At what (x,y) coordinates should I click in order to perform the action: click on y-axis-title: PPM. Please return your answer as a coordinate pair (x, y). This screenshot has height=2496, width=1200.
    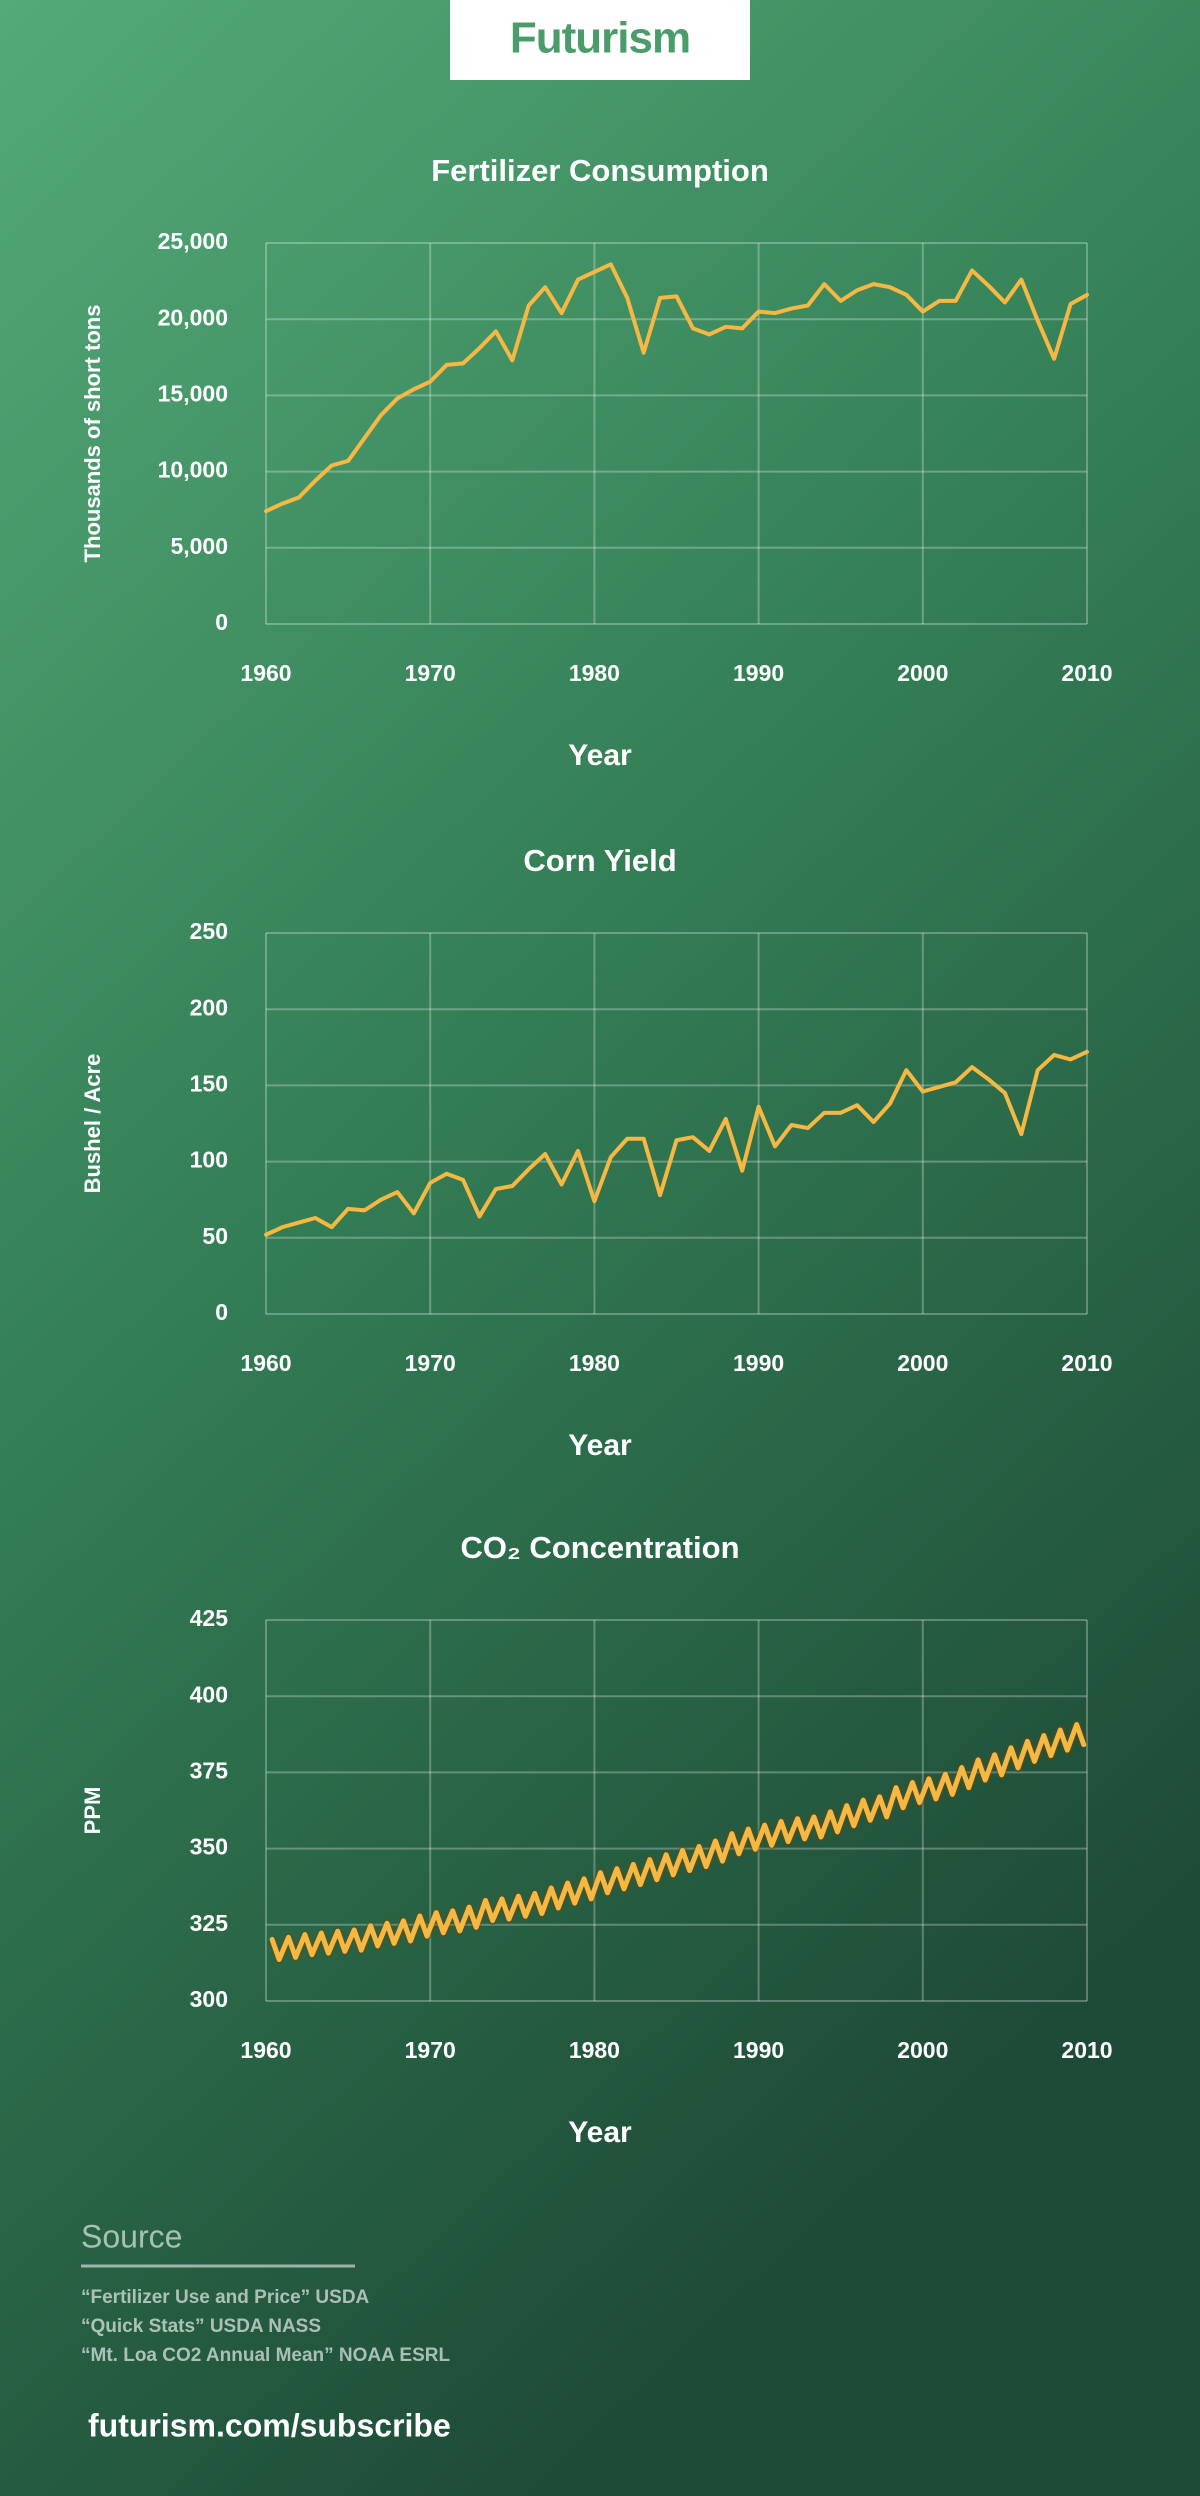
    Looking at the image, I should click on (92, 1811).